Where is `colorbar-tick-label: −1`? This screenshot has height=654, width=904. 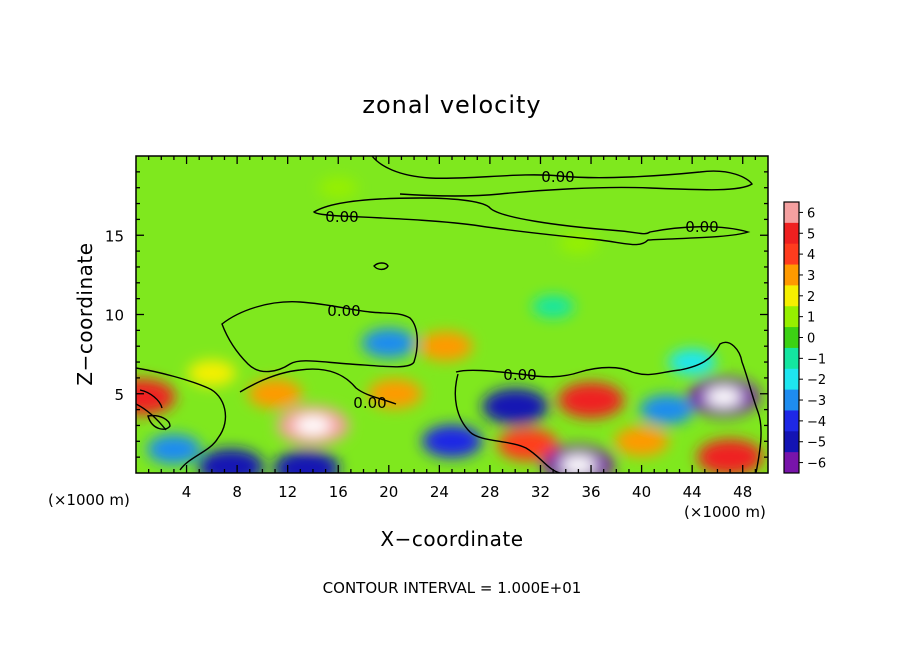
colorbar-tick-label: −1 is located at coordinates (816, 359).